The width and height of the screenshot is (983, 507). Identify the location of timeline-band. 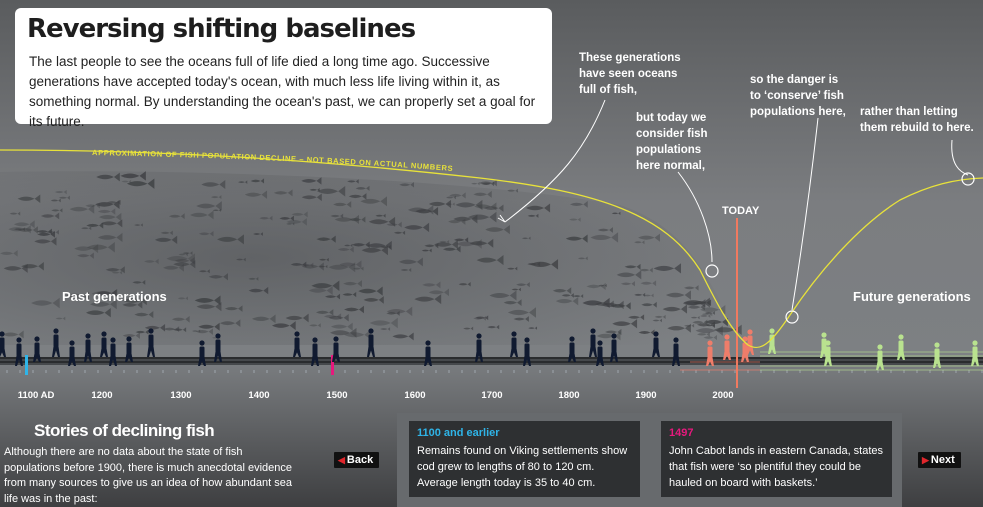
(491, 361).